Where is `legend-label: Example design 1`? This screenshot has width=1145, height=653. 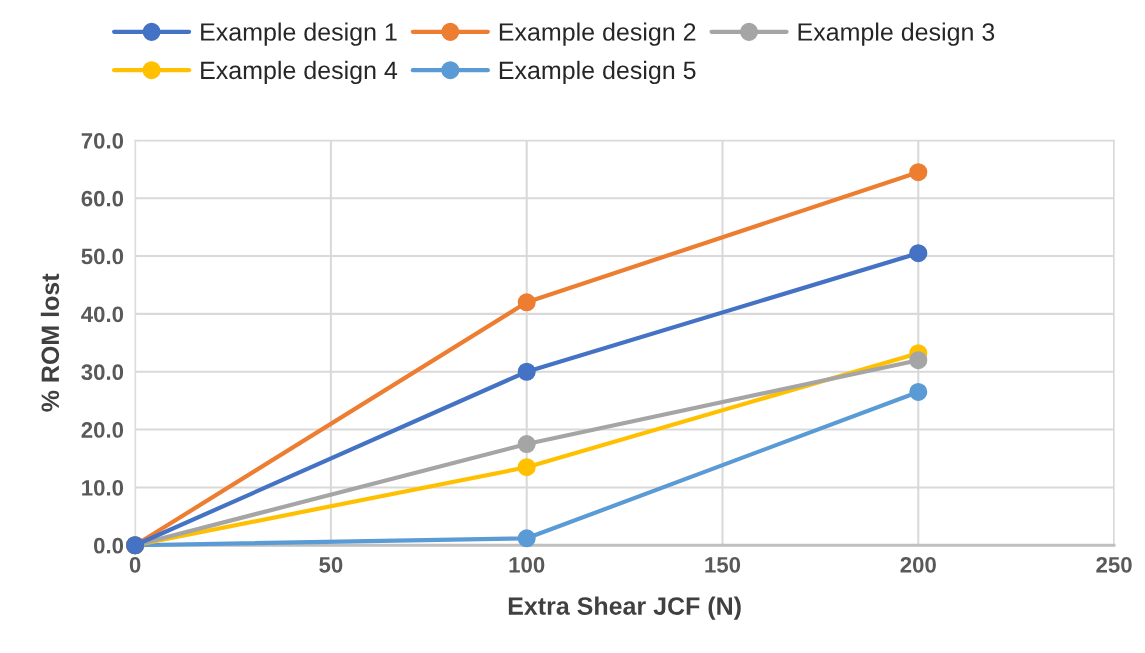 legend-label: Example design 1 is located at coordinates (299, 34).